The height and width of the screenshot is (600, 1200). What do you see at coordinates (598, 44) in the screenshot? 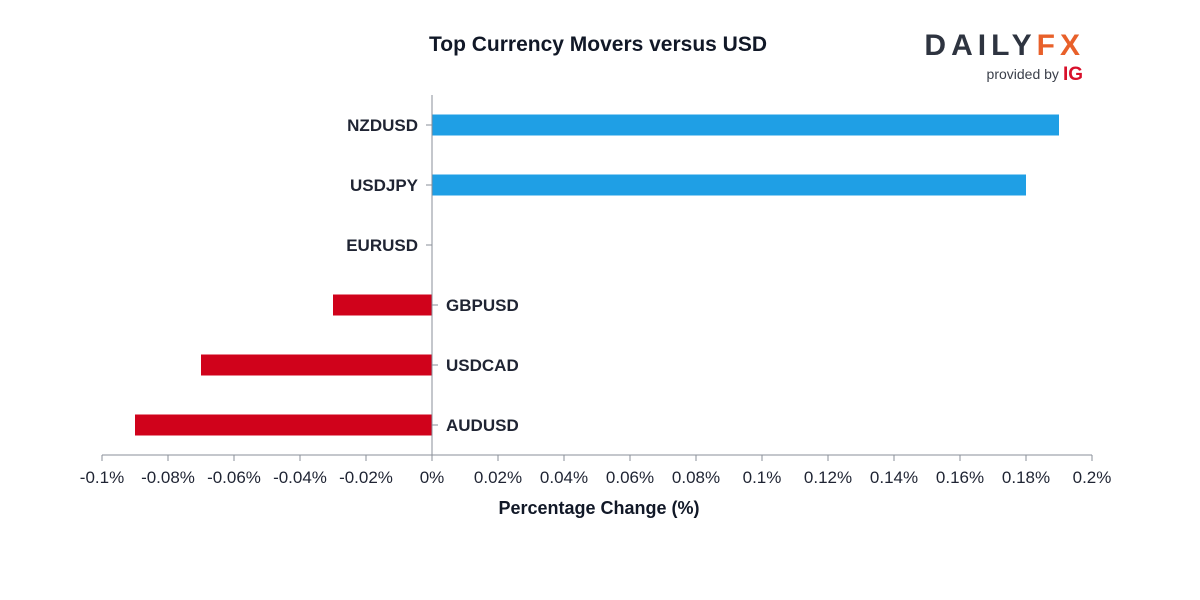
I see `chart-title: Top Currency Movers versus USD` at bounding box center [598, 44].